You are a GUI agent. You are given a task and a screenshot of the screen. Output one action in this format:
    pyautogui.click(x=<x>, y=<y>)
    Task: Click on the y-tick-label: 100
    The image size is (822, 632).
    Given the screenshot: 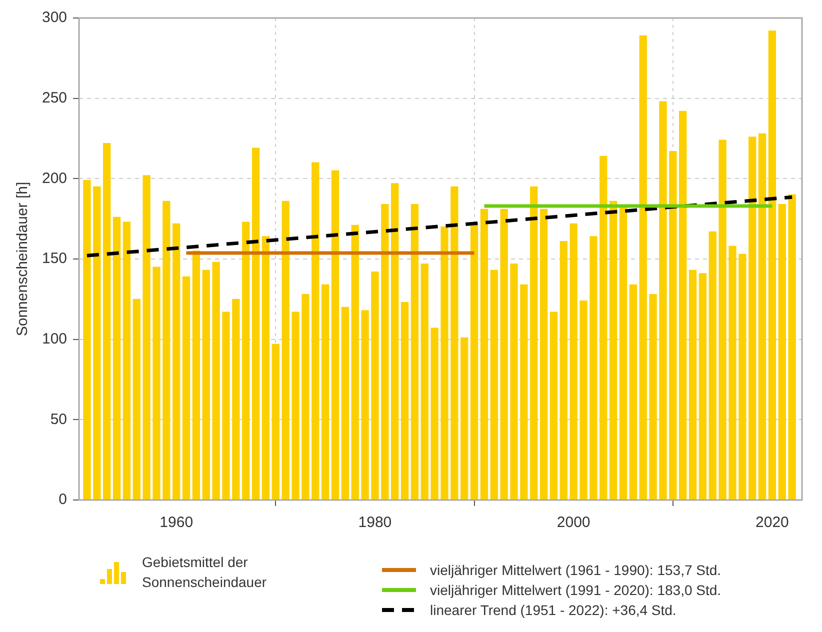 What is the action you would take?
    pyautogui.click(x=55, y=339)
    